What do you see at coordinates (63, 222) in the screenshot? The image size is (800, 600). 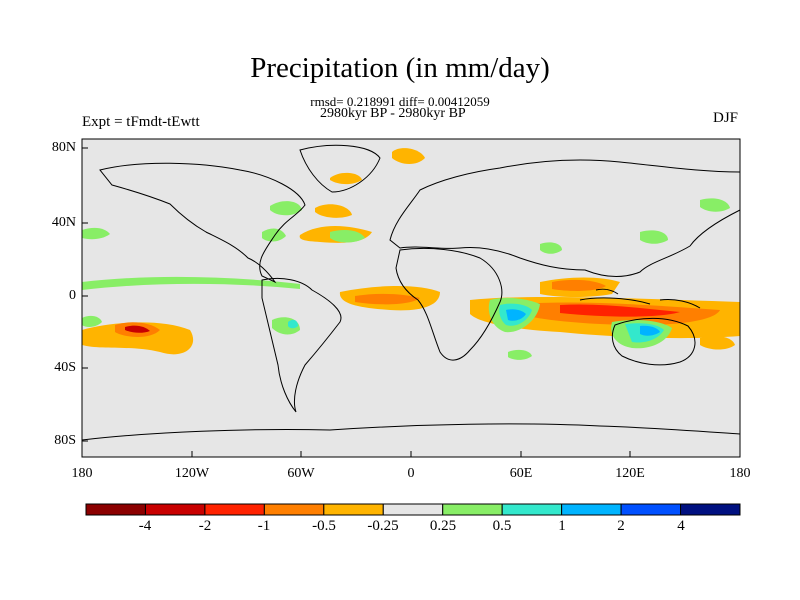 I see `lat-tick-40n: 40N` at bounding box center [63, 222].